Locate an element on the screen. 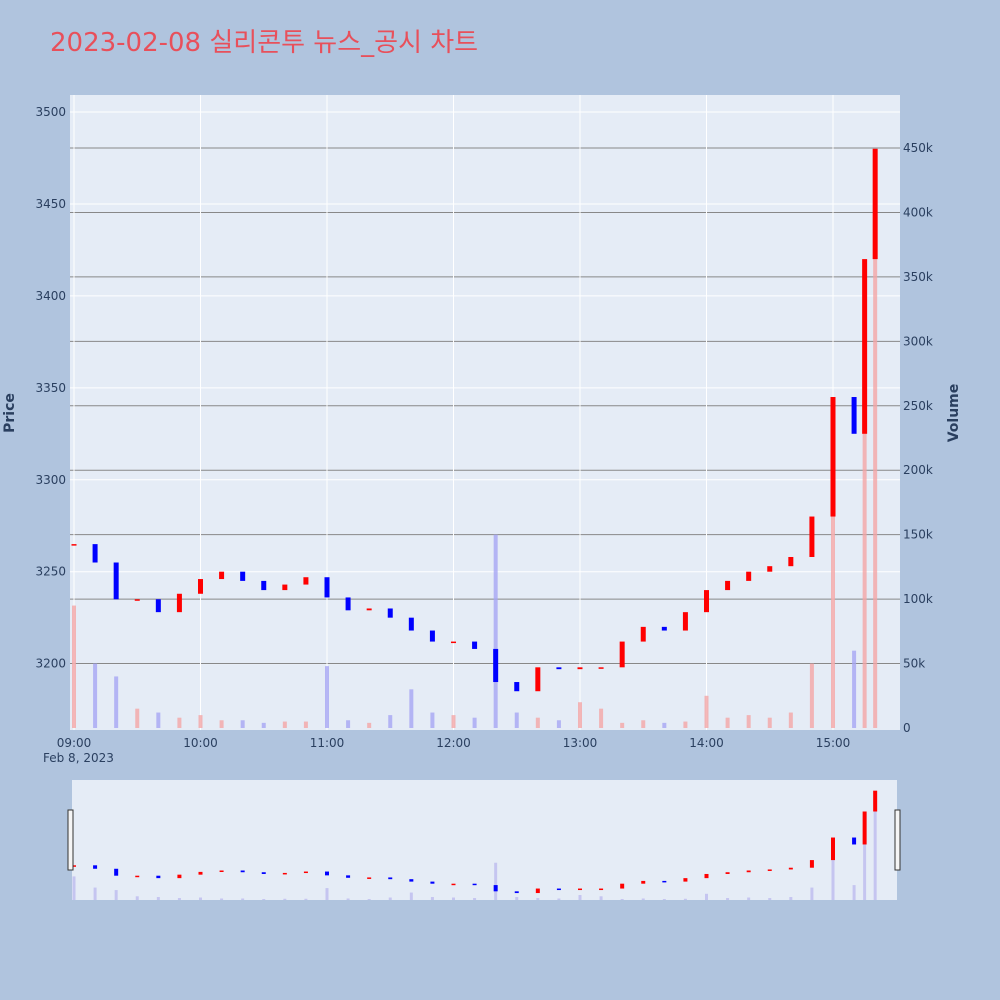 The image size is (1000, 1000). y2-tick-label: 150k is located at coordinates (918, 535).